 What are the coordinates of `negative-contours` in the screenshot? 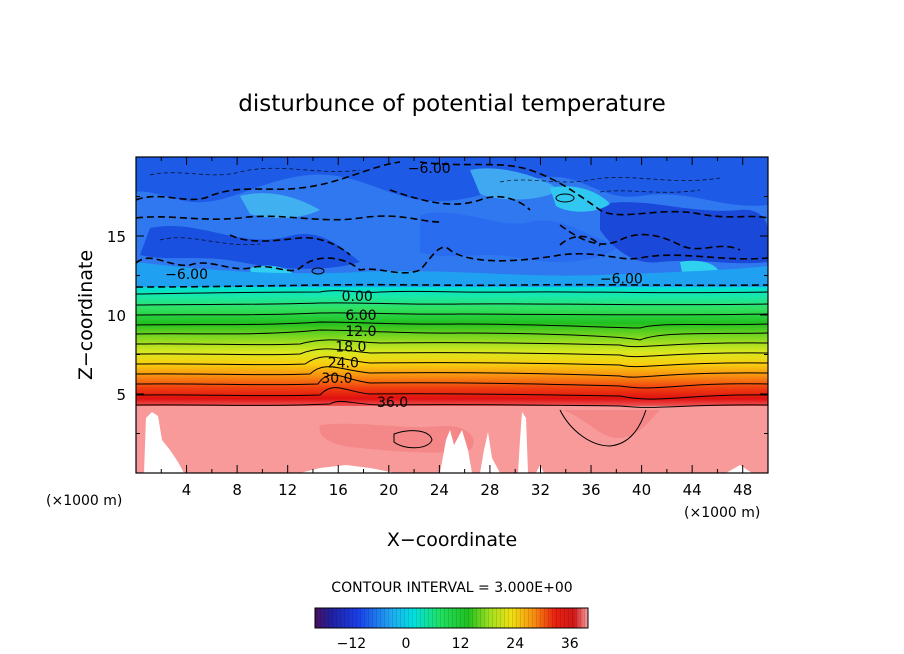 It's located at (452, 224).